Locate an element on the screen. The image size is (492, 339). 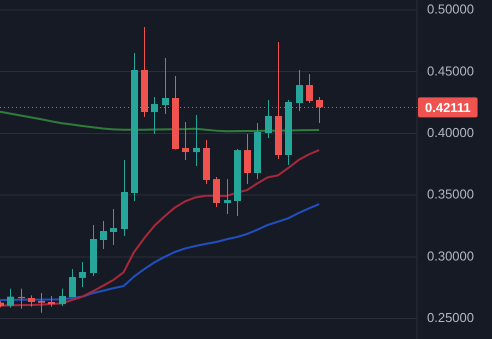
y-tick-label: 0.40000 is located at coordinates (450, 132).